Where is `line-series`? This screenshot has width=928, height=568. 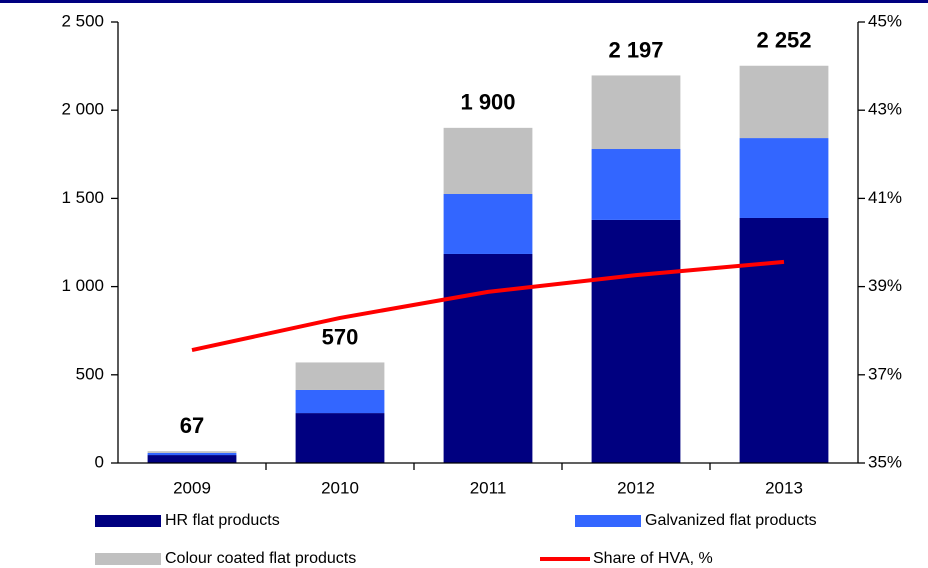
line-series is located at coordinates (488, 306).